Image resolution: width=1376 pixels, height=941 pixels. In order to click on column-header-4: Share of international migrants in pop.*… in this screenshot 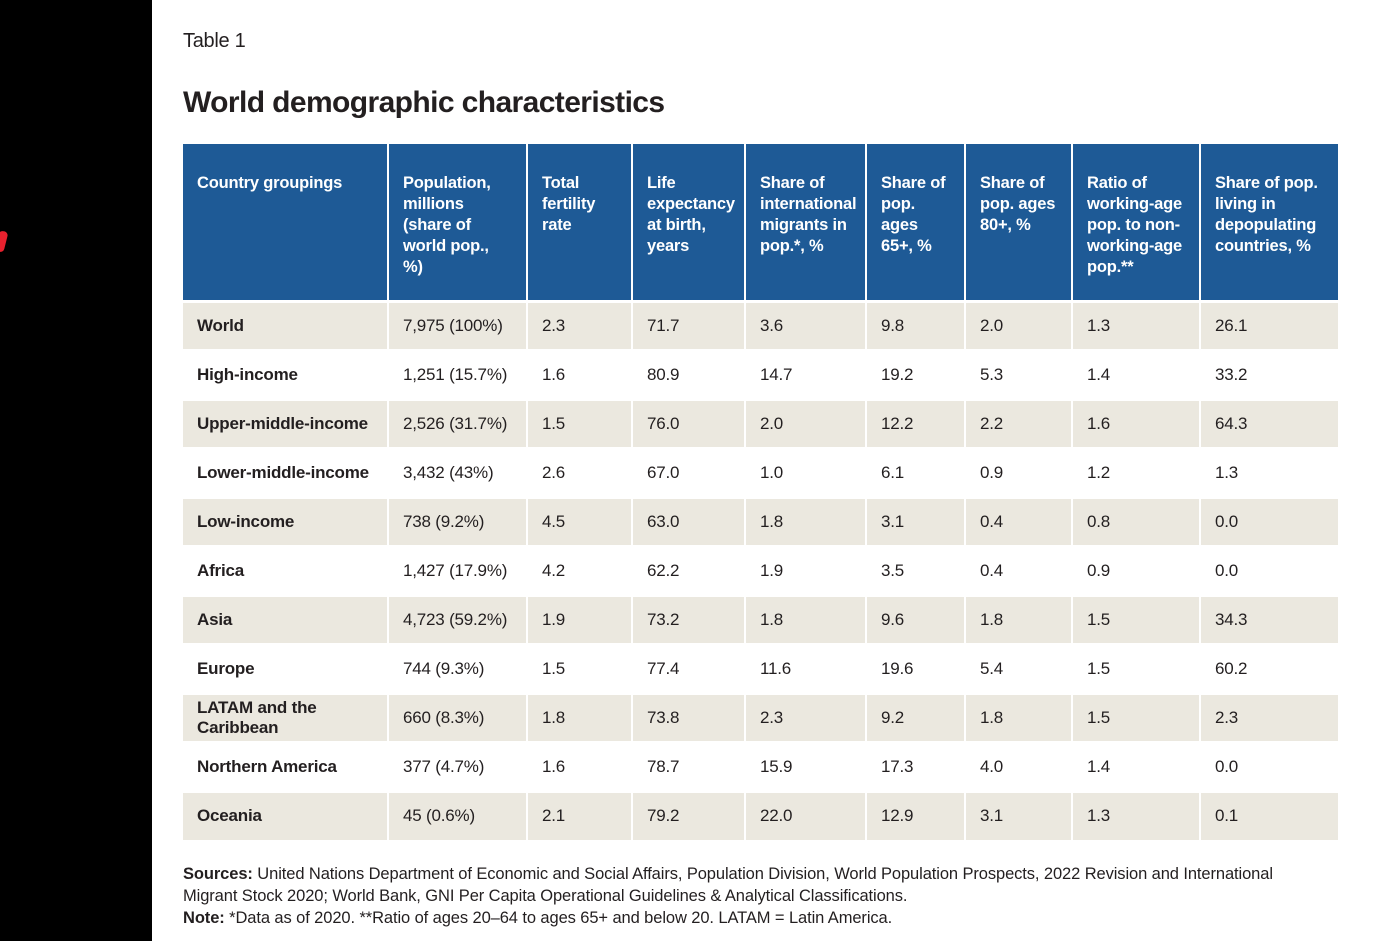, I will do `click(806, 222)`.